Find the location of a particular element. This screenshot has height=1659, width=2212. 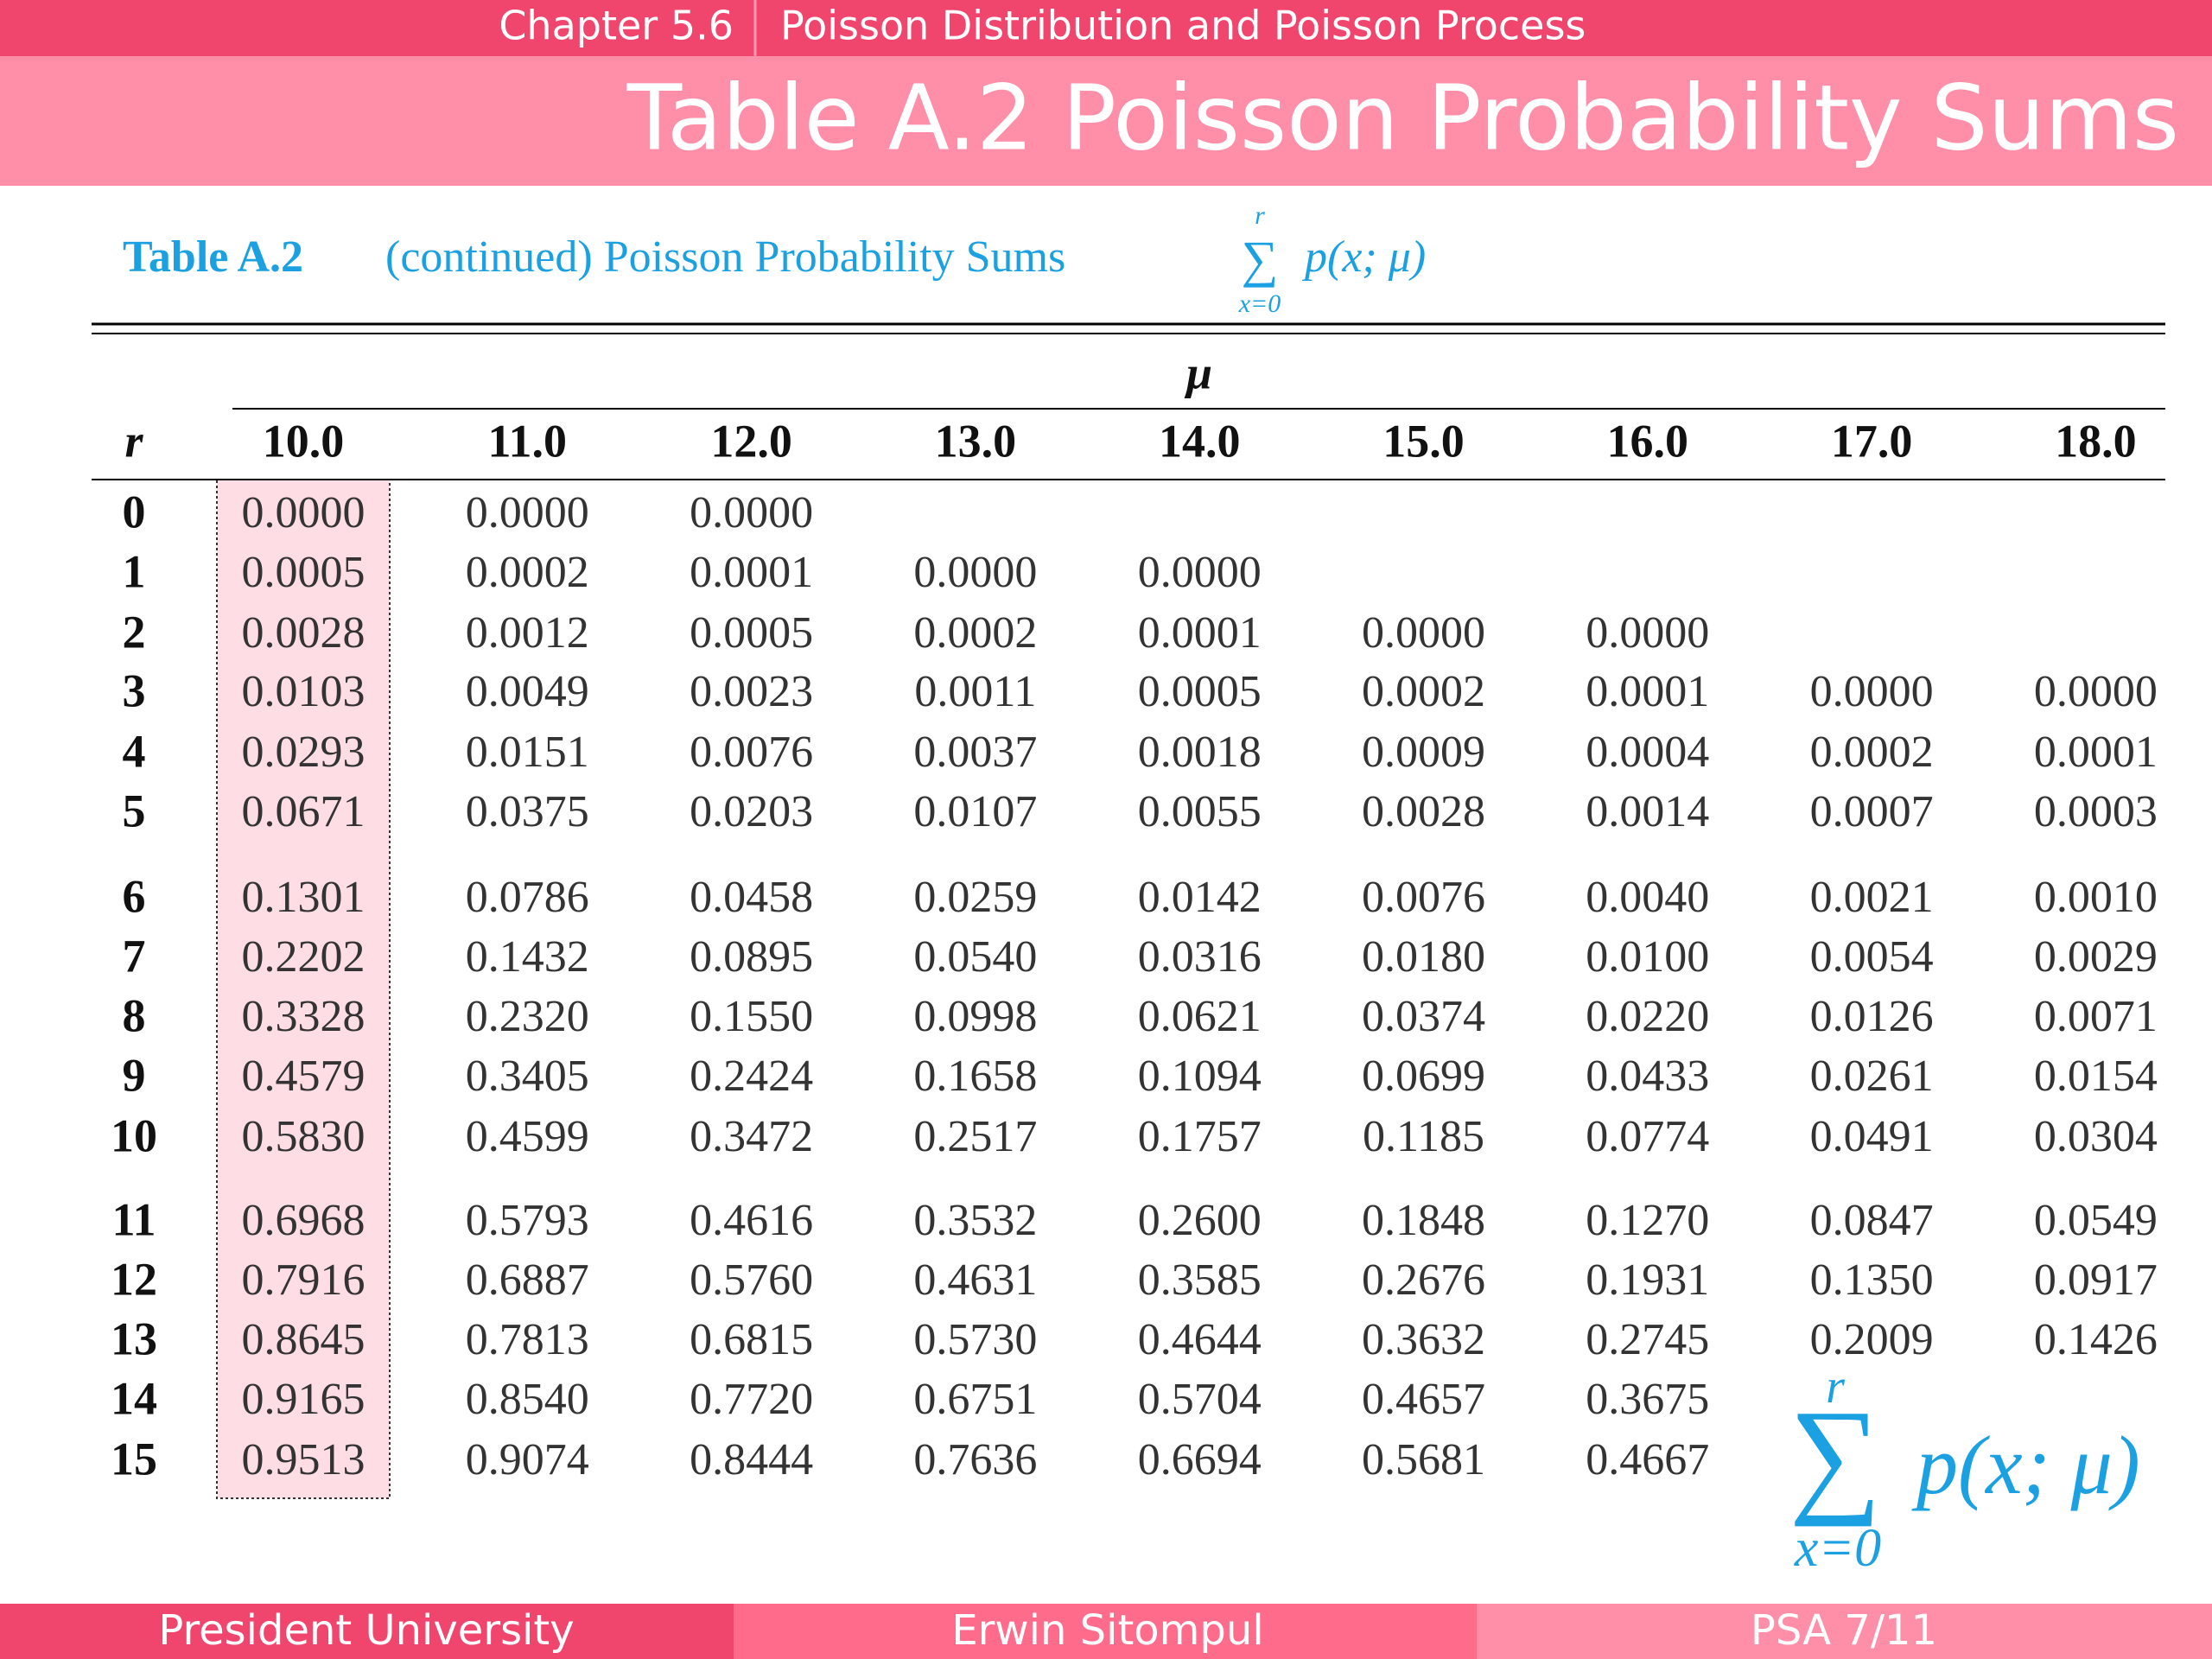

cell: 0.1432 is located at coordinates (527, 957).